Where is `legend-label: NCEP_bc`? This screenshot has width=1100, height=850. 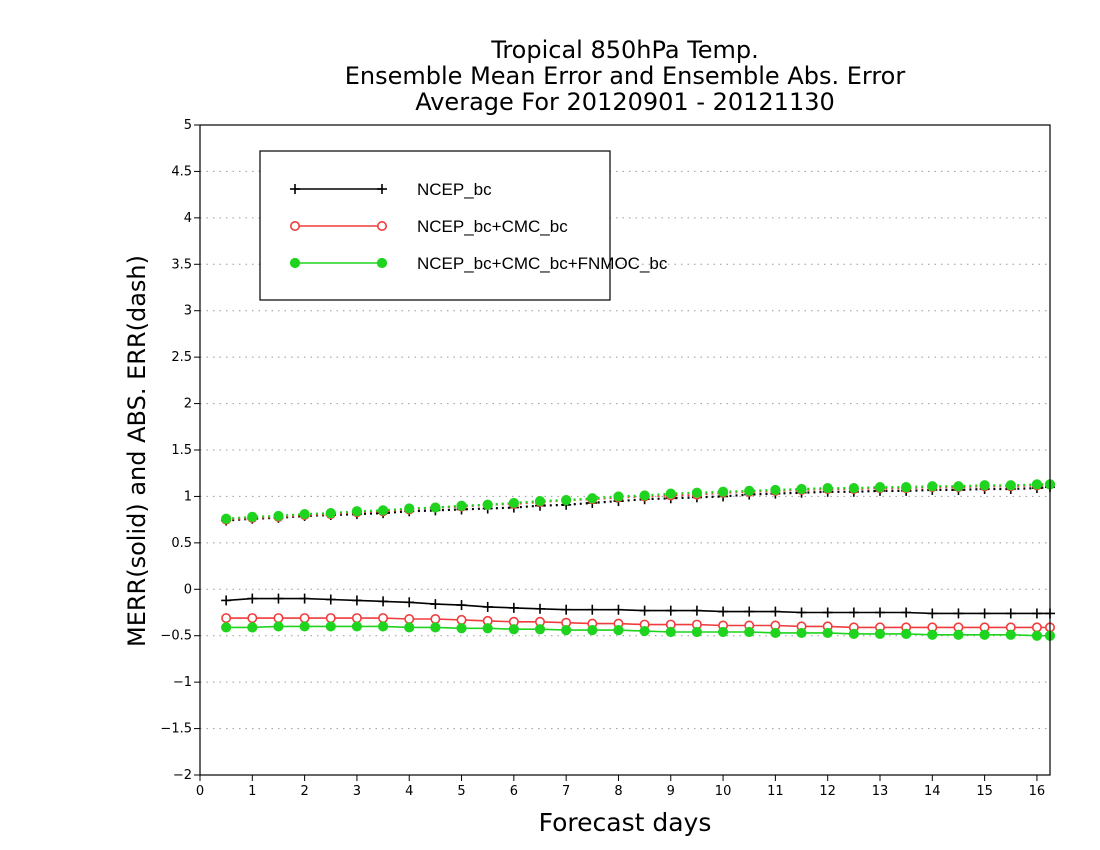
legend-label: NCEP_bc is located at coordinates (454, 189).